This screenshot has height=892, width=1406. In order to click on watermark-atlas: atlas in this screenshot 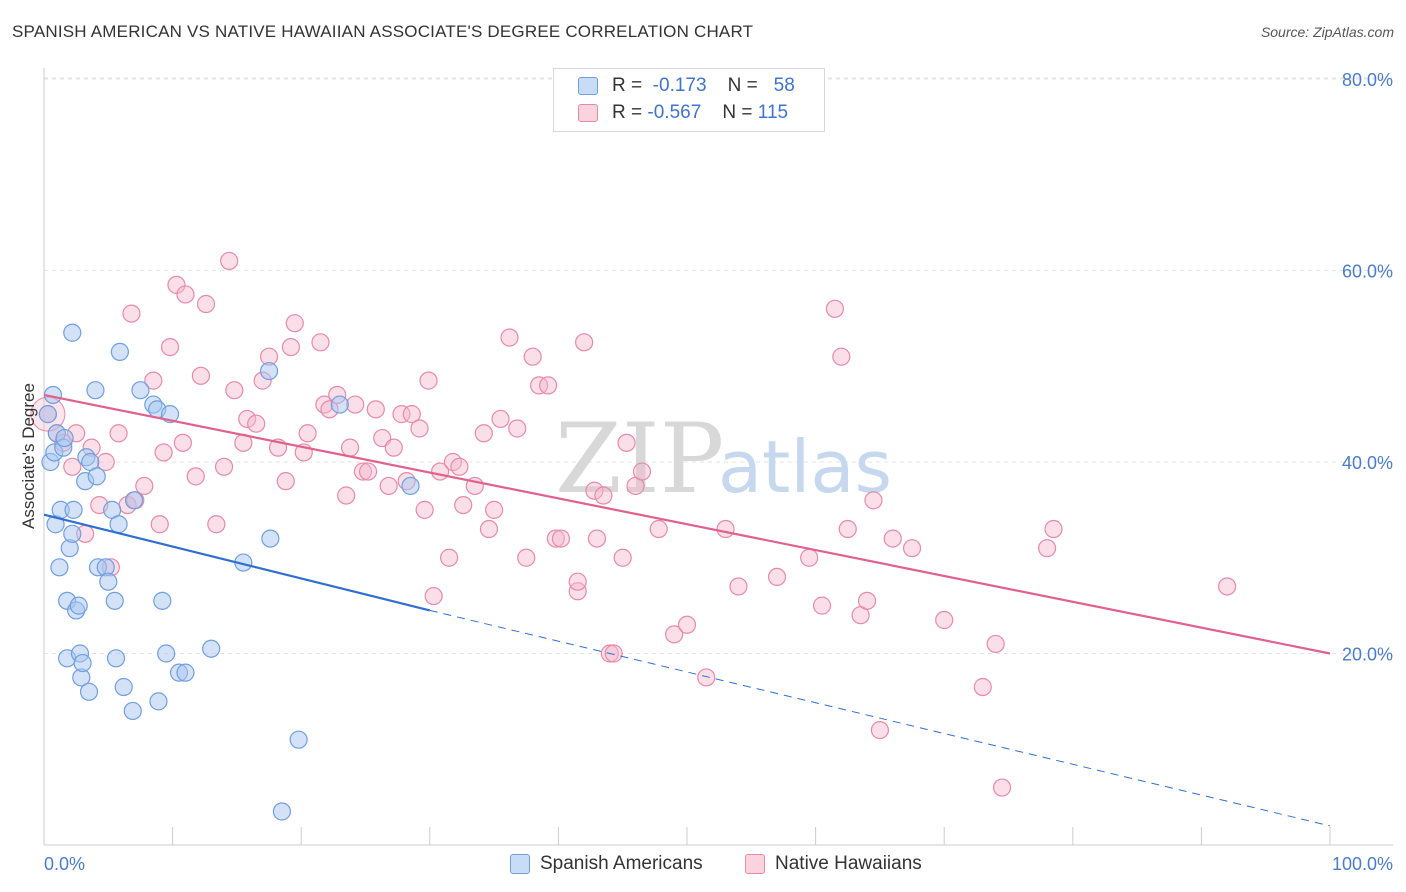, I will do `click(805, 467)`.